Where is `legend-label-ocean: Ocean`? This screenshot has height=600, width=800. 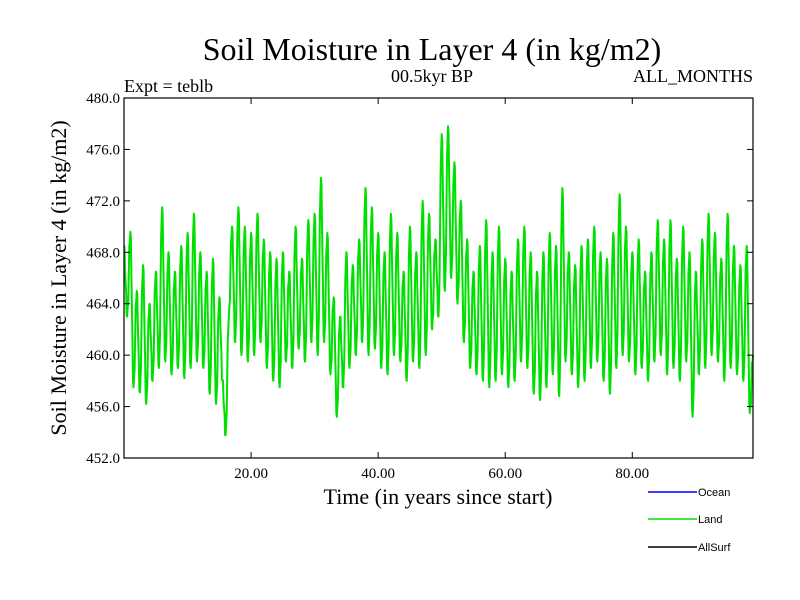
legend-label-ocean: Ocean is located at coordinates (714, 493).